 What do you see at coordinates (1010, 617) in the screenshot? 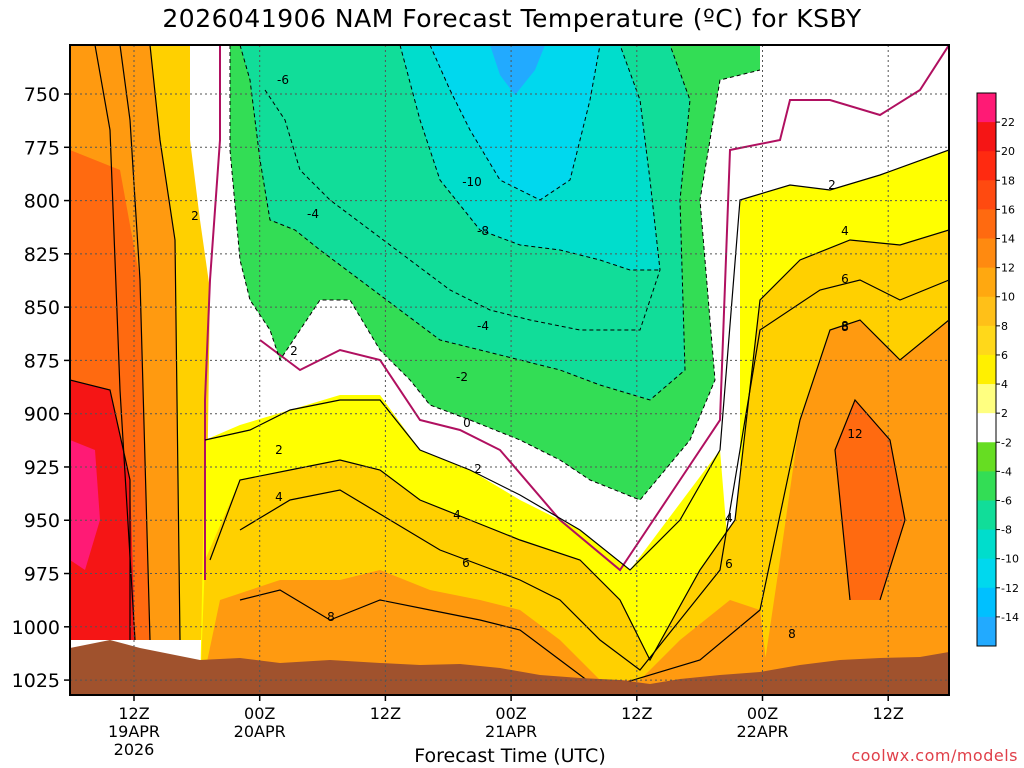
I see `colorbar-label-17: -14` at bounding box center [1010, 617].